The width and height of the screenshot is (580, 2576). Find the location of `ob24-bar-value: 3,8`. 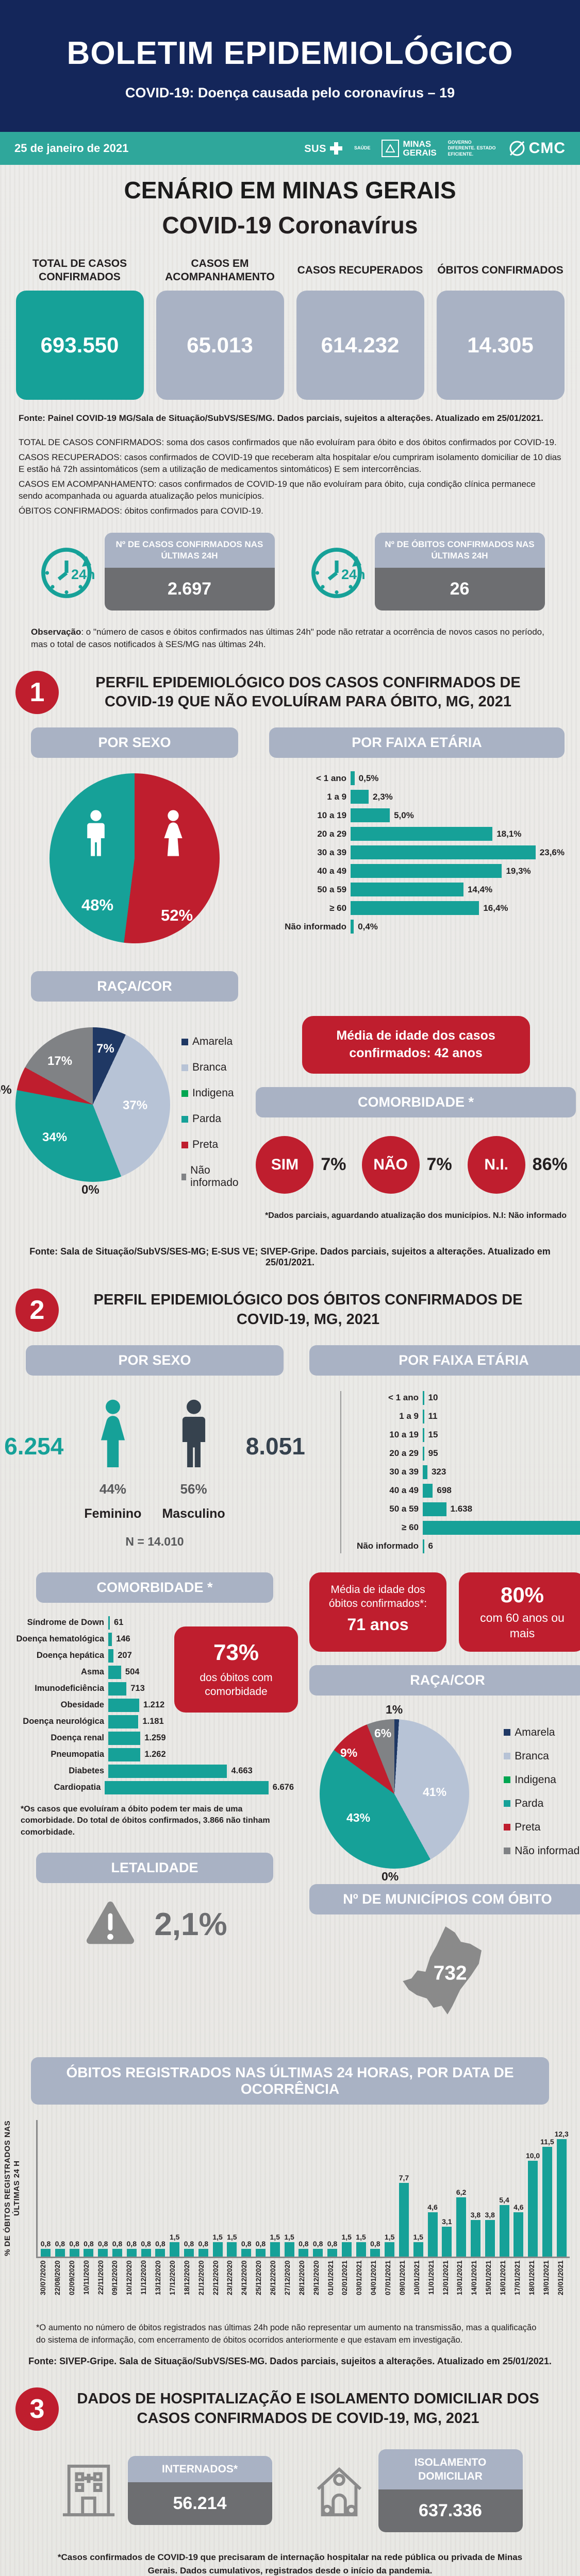

ob24-bar-value: 3,8 is located at coordinates (490, 2215).